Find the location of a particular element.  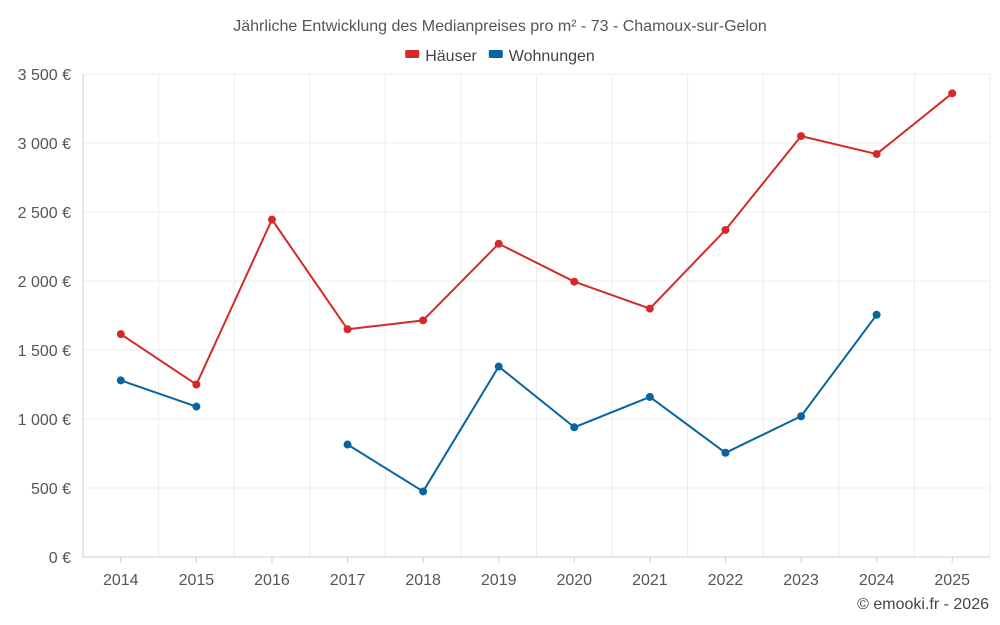

x-tick-label: 2020 is located at coordinates (574, 580).